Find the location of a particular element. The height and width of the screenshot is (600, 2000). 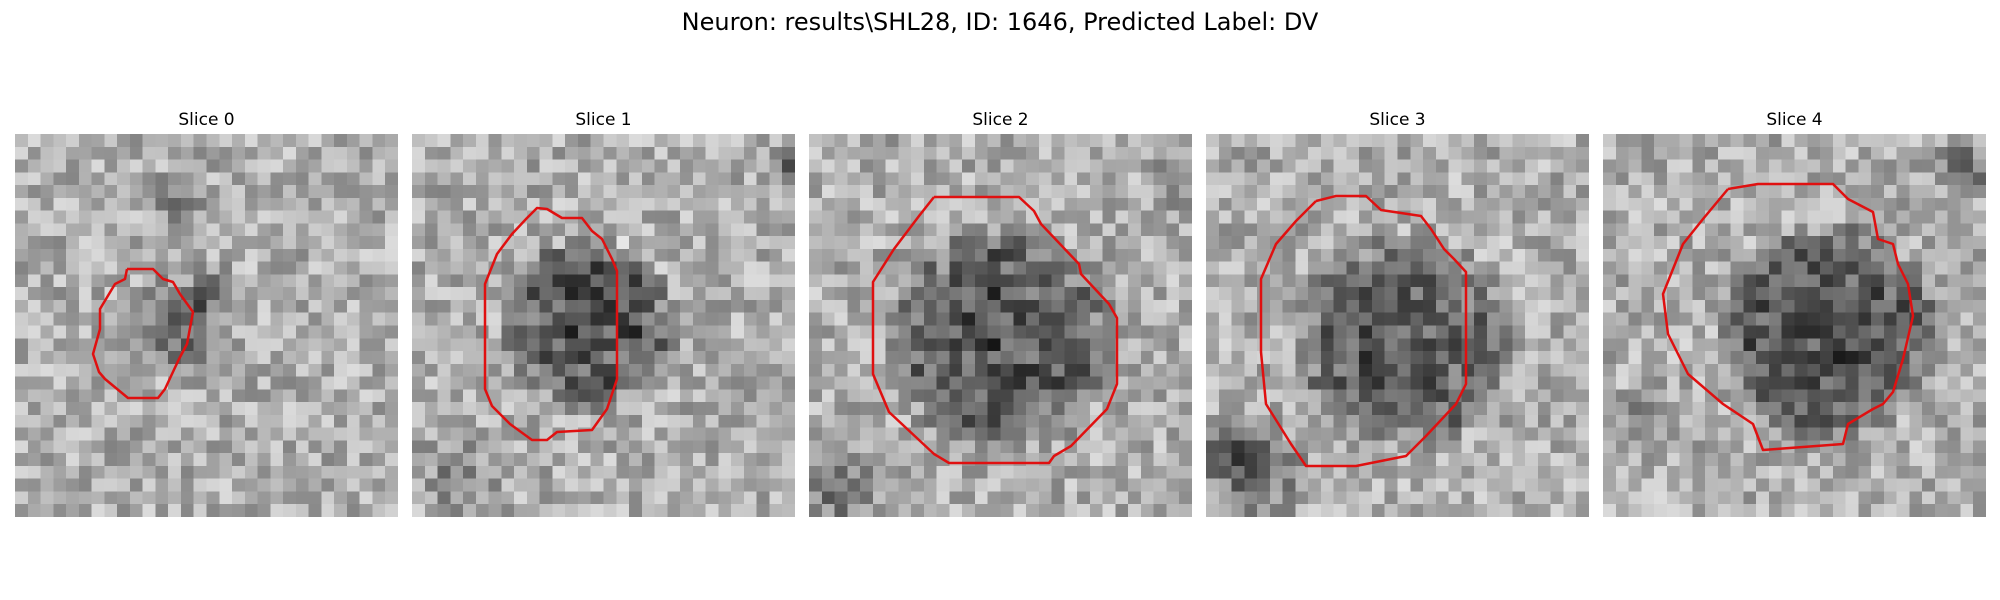

slice-panel-2: Slice 2 is located at coordinates (1000, 312).